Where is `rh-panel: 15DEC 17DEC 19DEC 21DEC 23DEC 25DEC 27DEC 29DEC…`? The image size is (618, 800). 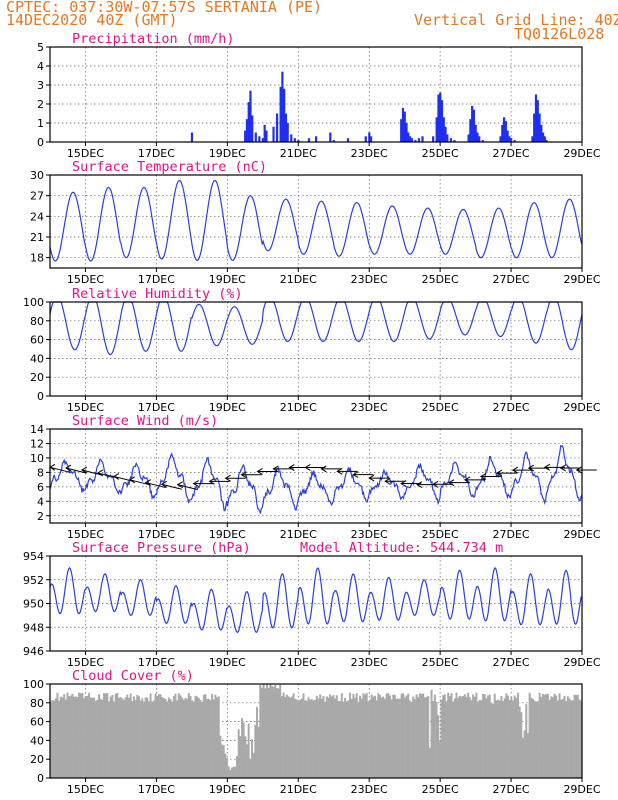
rh-panel: 15DEC 17DEC 19DEC 21DEC 23DEC 25DEC 27DEC 29DEC… is located at coordinates (312, 350).